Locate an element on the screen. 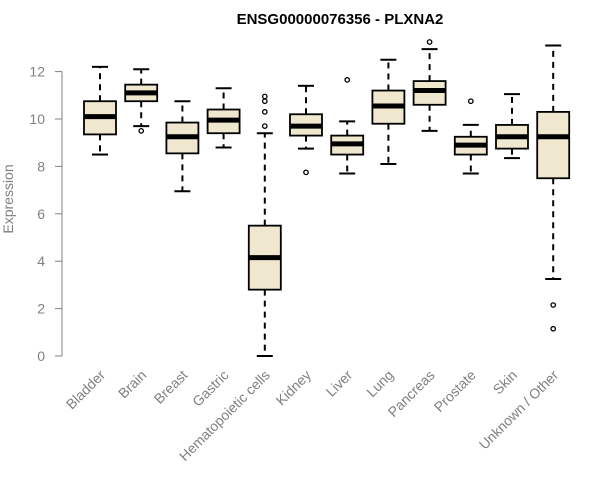 This screenshot has width=600, height=500. chart-title: ENSG00000076356 - PLXNA2 is located at coordinates (340, 19).